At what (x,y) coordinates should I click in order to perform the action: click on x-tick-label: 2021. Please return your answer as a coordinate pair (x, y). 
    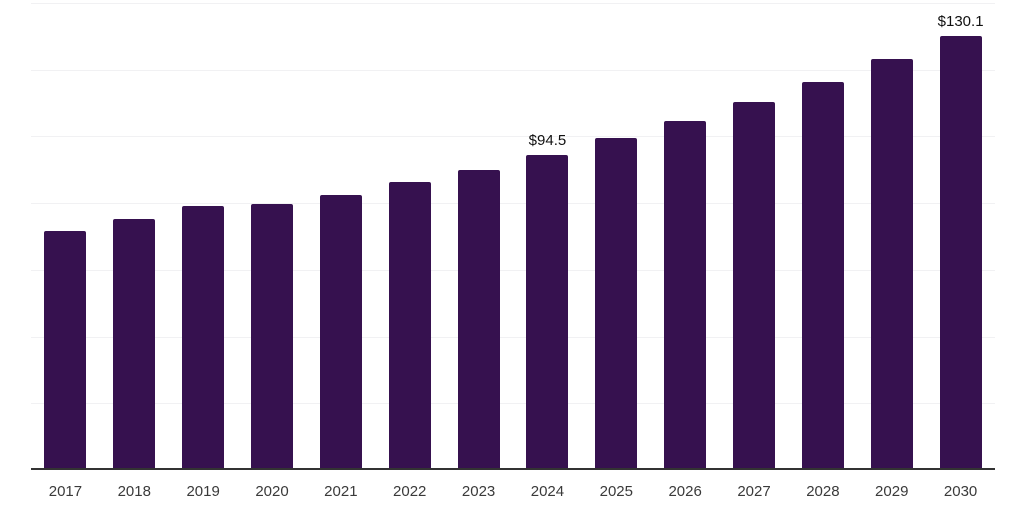
    Looking at the image, I should click on (341, 491).